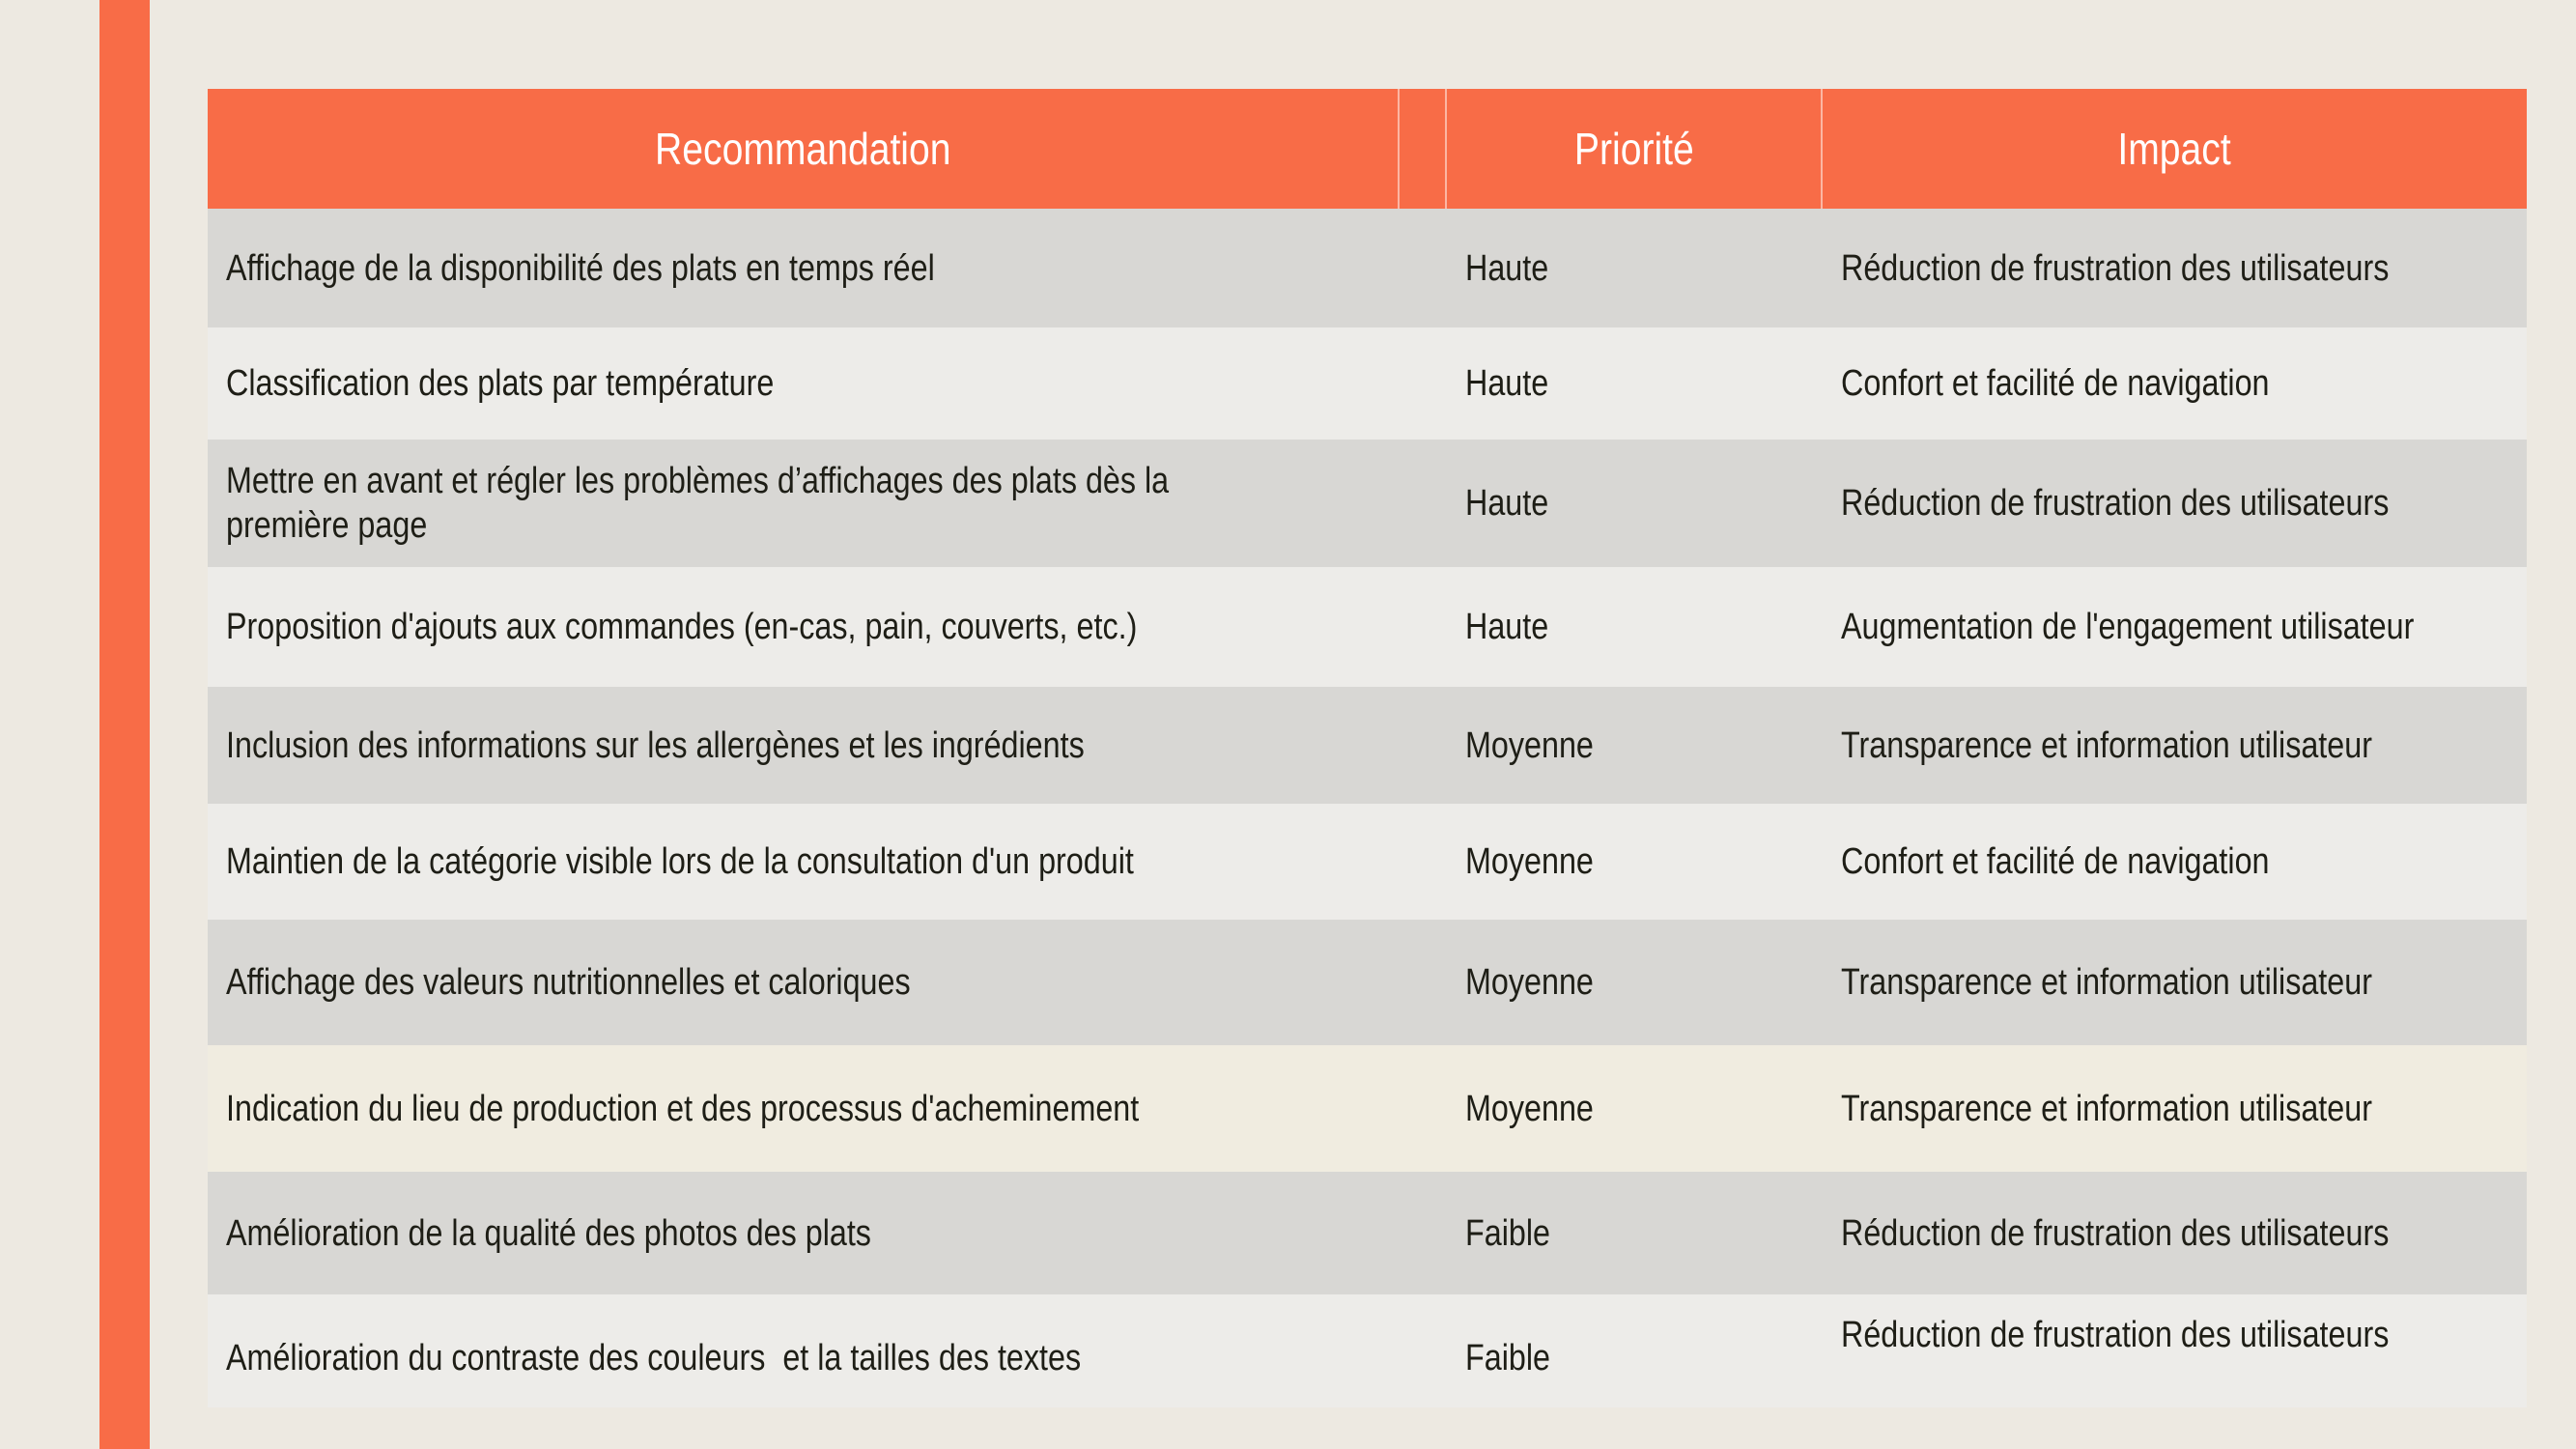 The image size is (2576, 1449). I want to click on table-header-row: Recommandation Priorité Impact, so click(1367, 149).